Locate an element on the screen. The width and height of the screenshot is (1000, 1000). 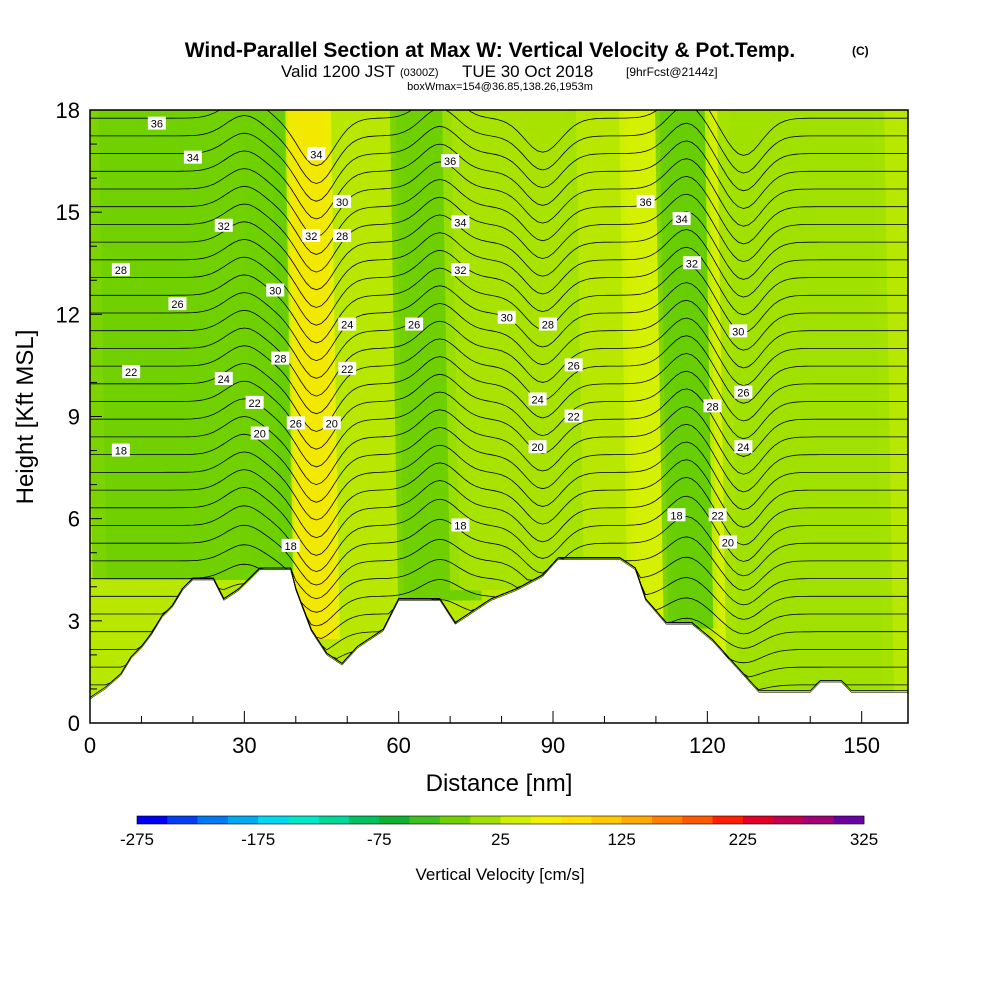
colorbar-tick-label: 25 is located at coordinates (500, 839).